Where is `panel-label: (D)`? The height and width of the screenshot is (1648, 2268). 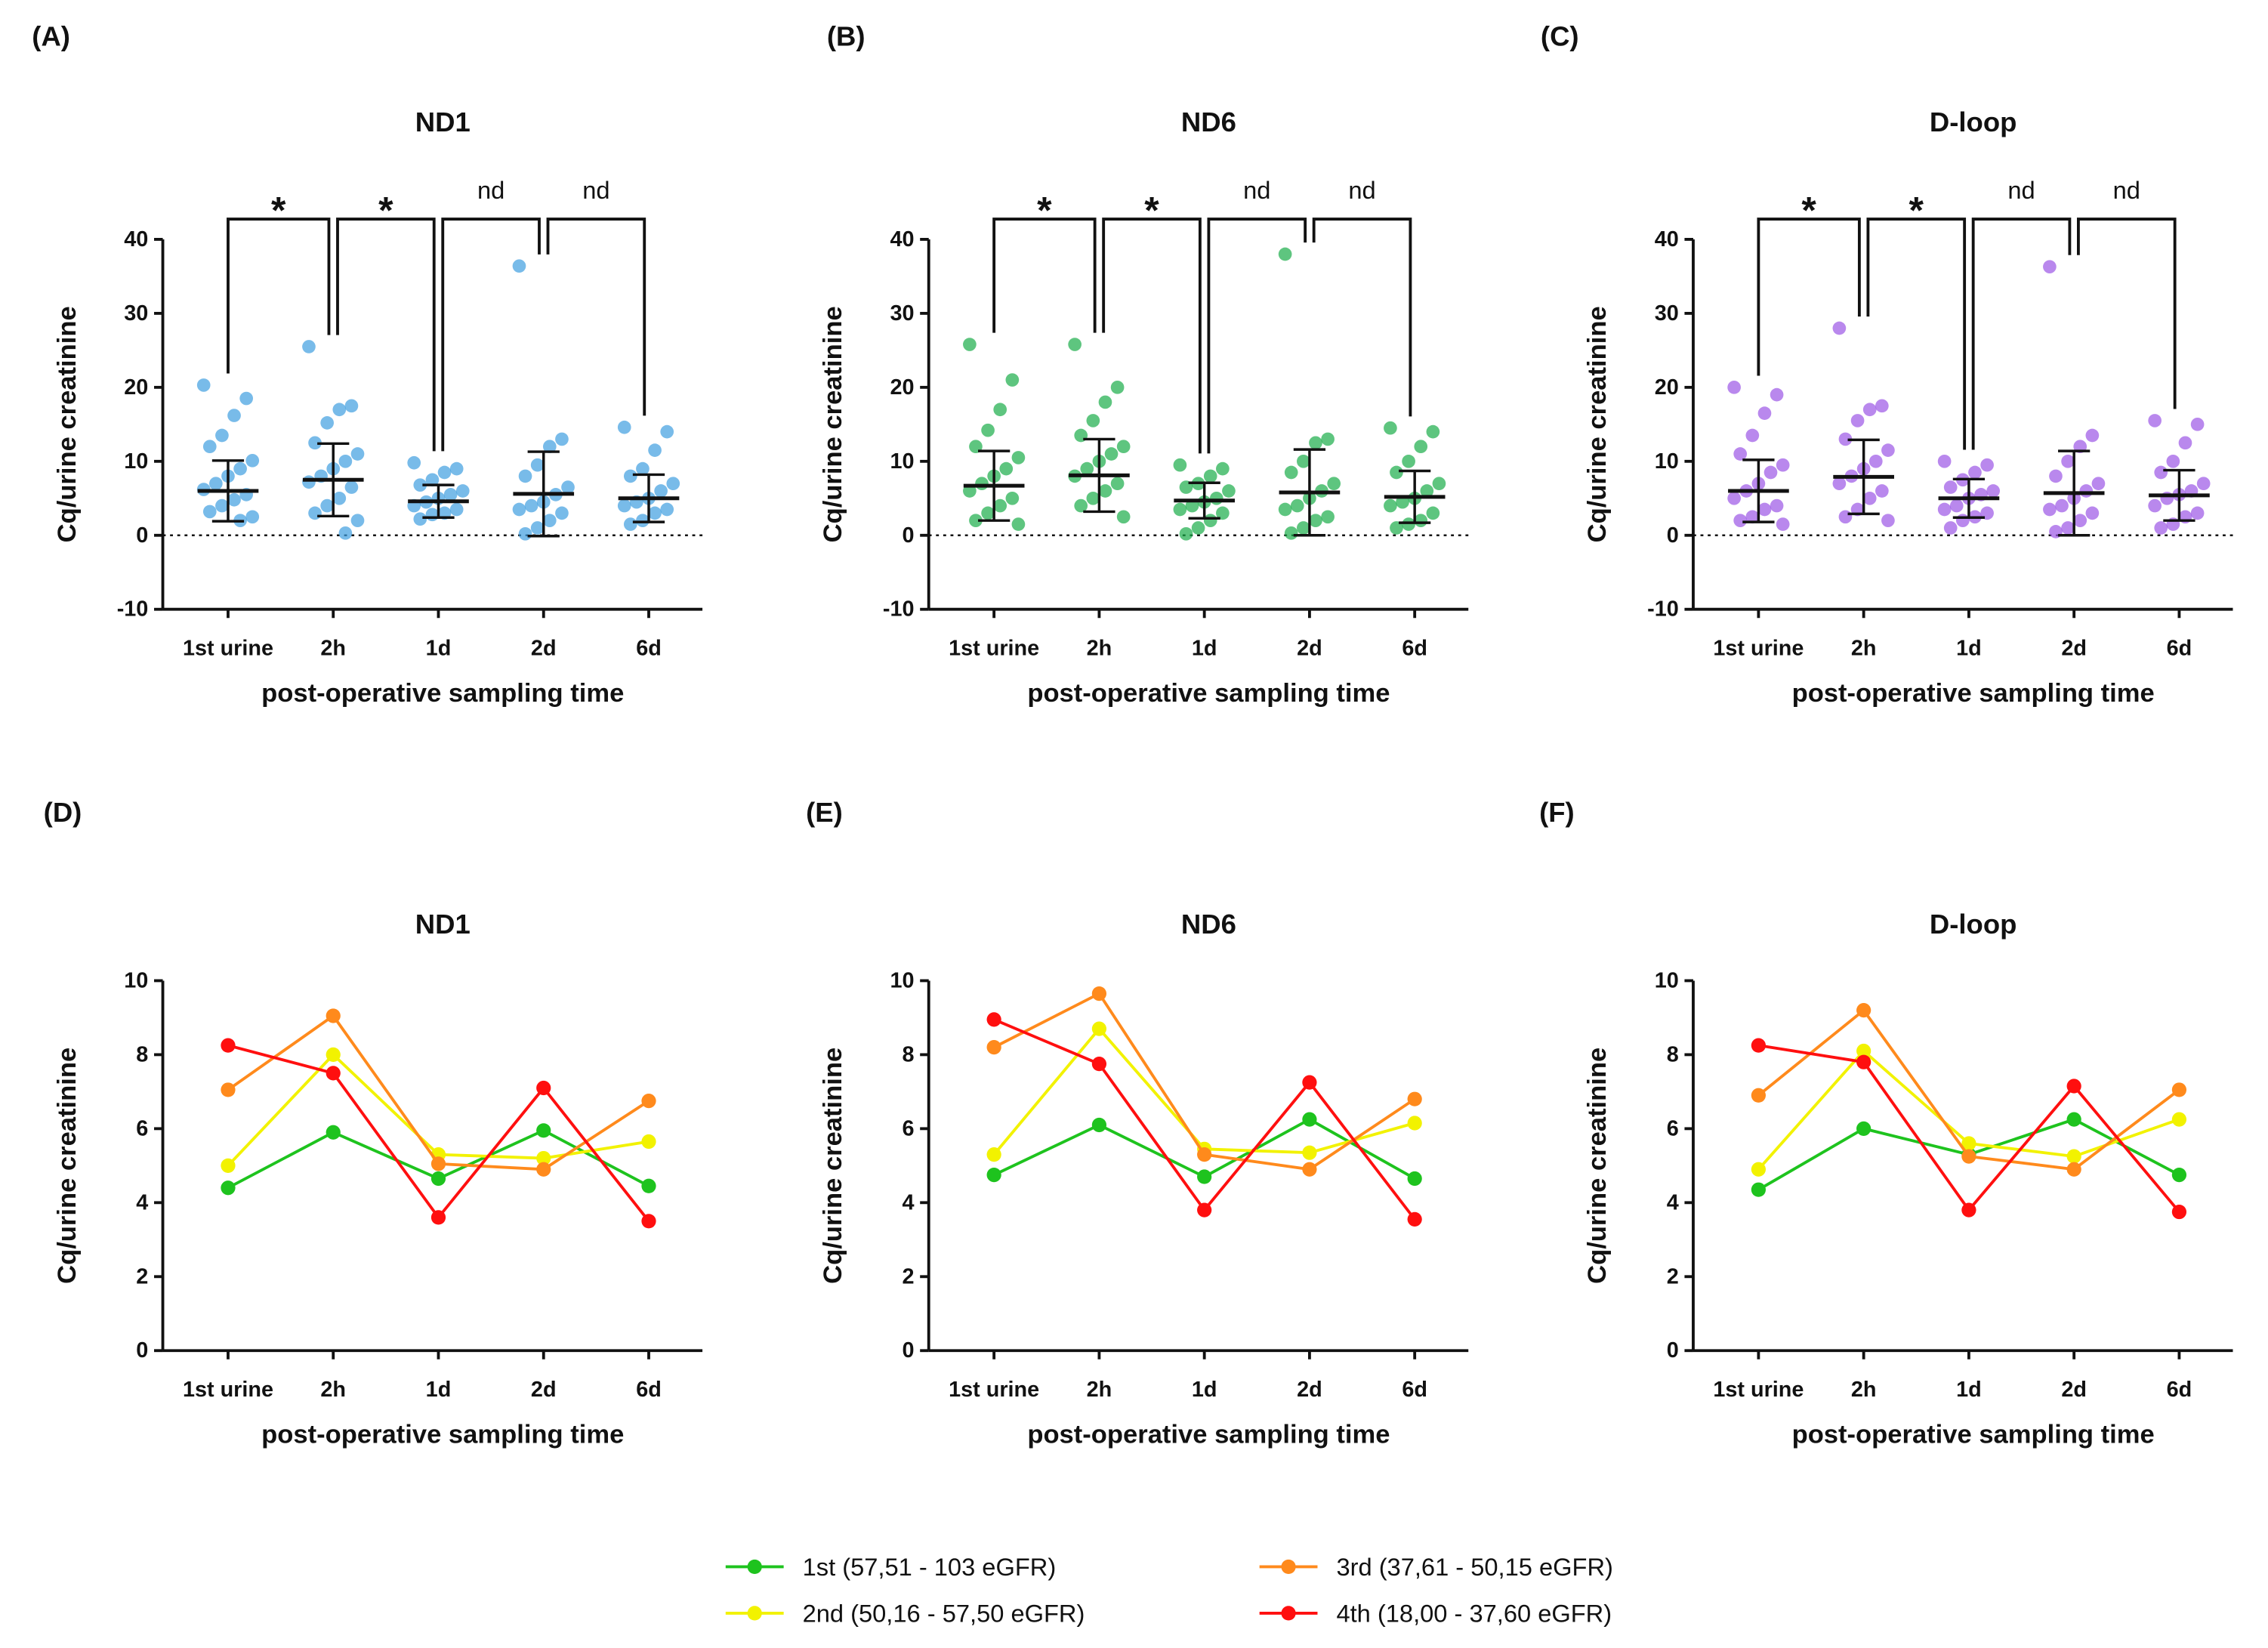 panel-label: (D) is located at coordinates (63, 812).